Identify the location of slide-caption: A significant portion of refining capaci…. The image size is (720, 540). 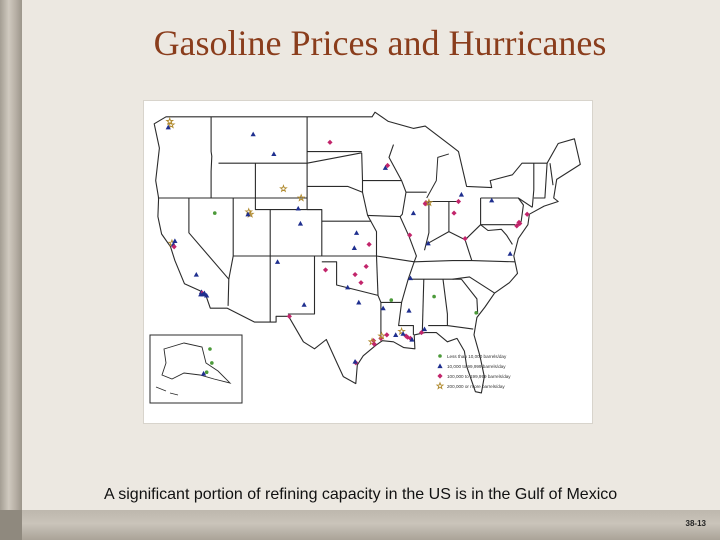
(361, 494).